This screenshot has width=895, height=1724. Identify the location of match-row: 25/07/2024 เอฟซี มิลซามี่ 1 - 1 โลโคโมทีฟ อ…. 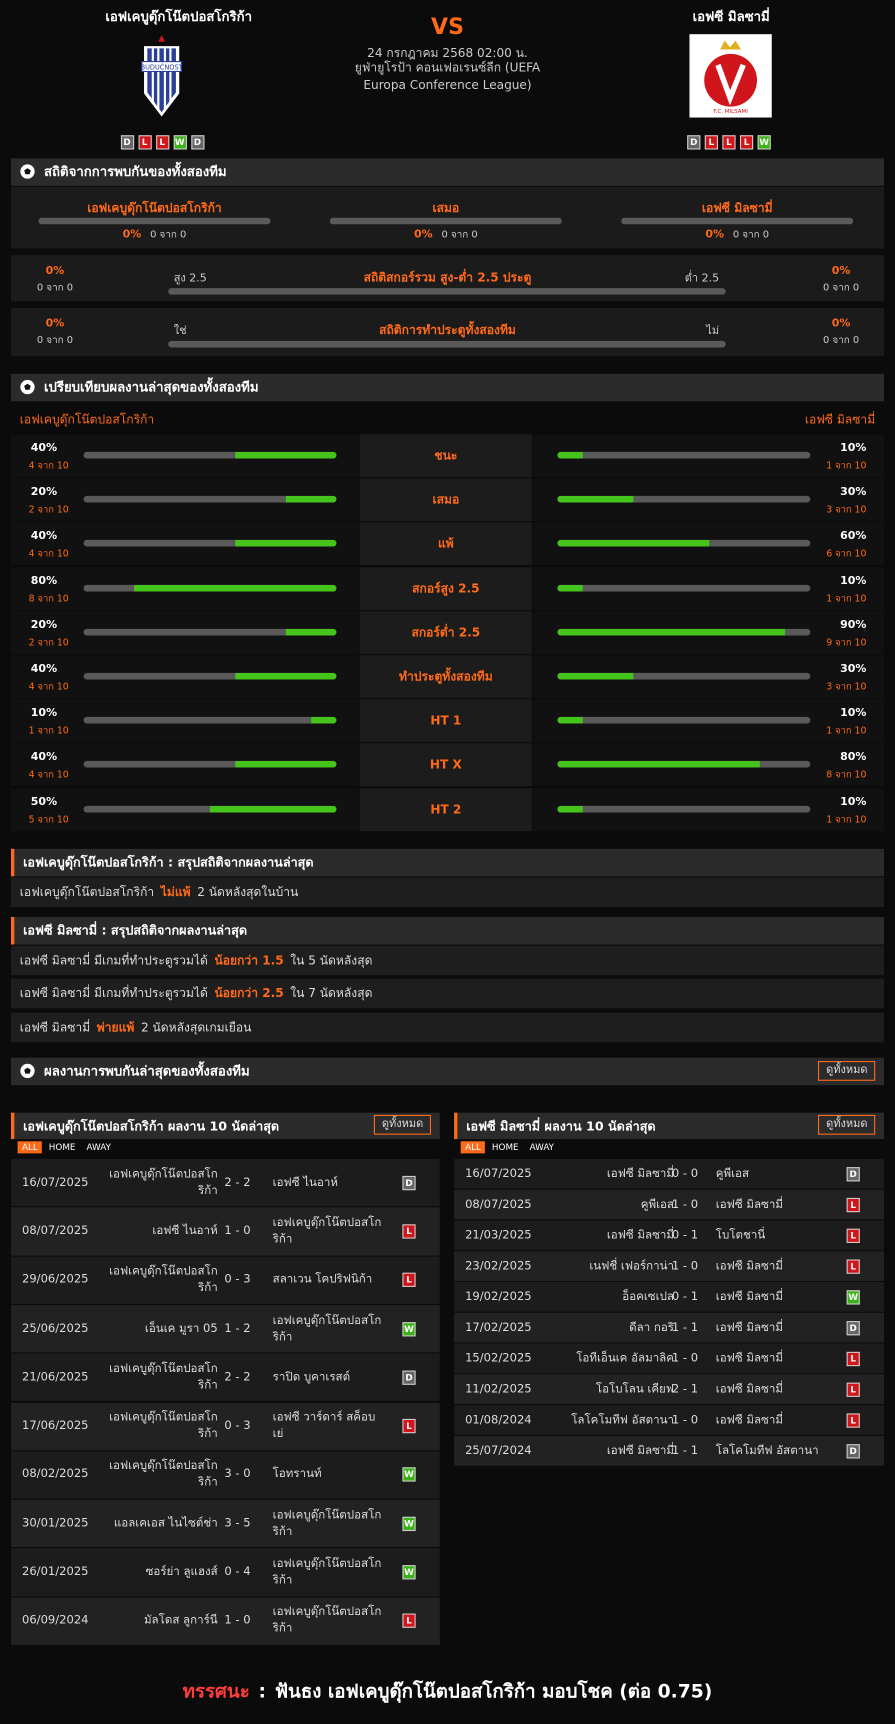
(669, 1450).